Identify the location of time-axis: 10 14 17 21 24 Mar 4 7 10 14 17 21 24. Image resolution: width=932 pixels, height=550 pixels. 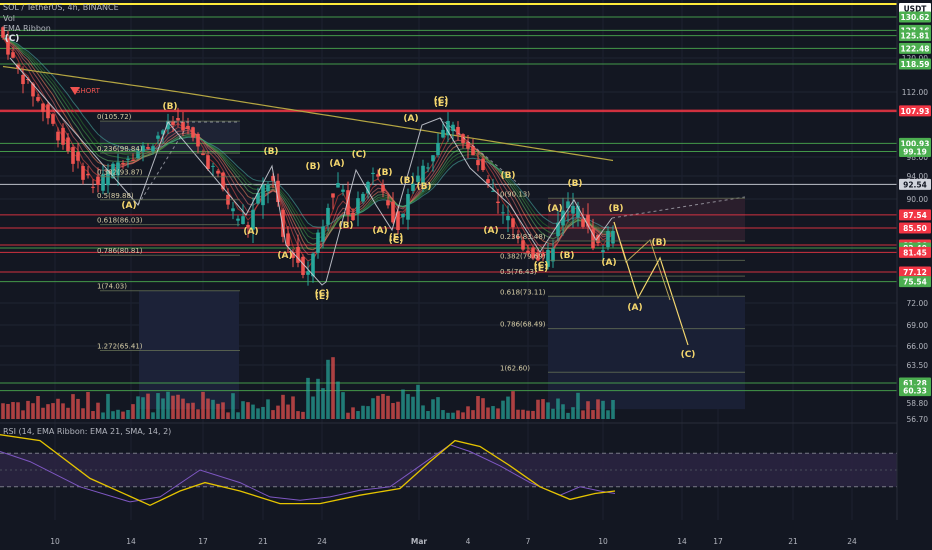
(466, 541).